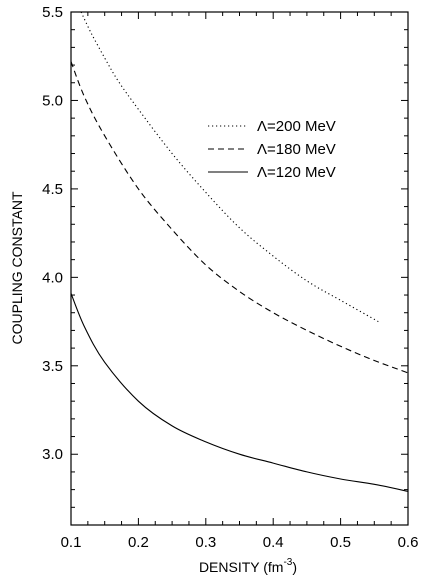 The width and height of the screenshot is (424, 582). Describe the element at coordinates (52, 100) in the screenshot. I see `y-tick-label: 5.0` at that location.